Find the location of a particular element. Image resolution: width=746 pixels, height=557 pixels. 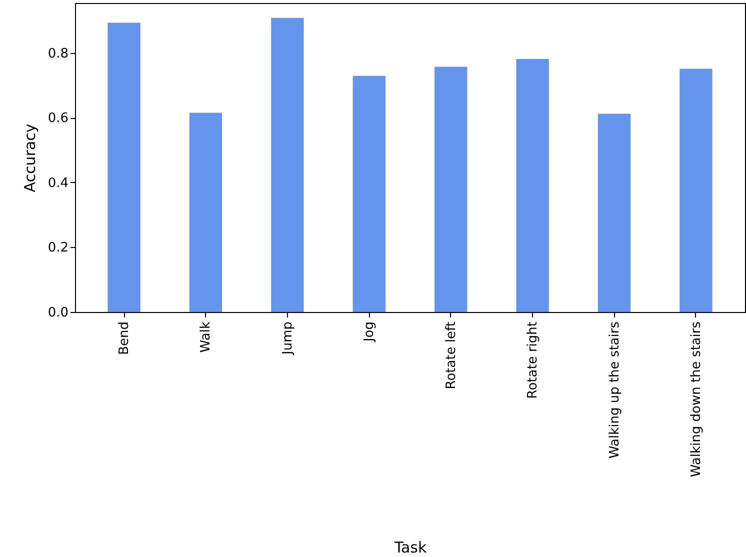

y-tick-label: 0.6 is located at coordinates (58, 118).